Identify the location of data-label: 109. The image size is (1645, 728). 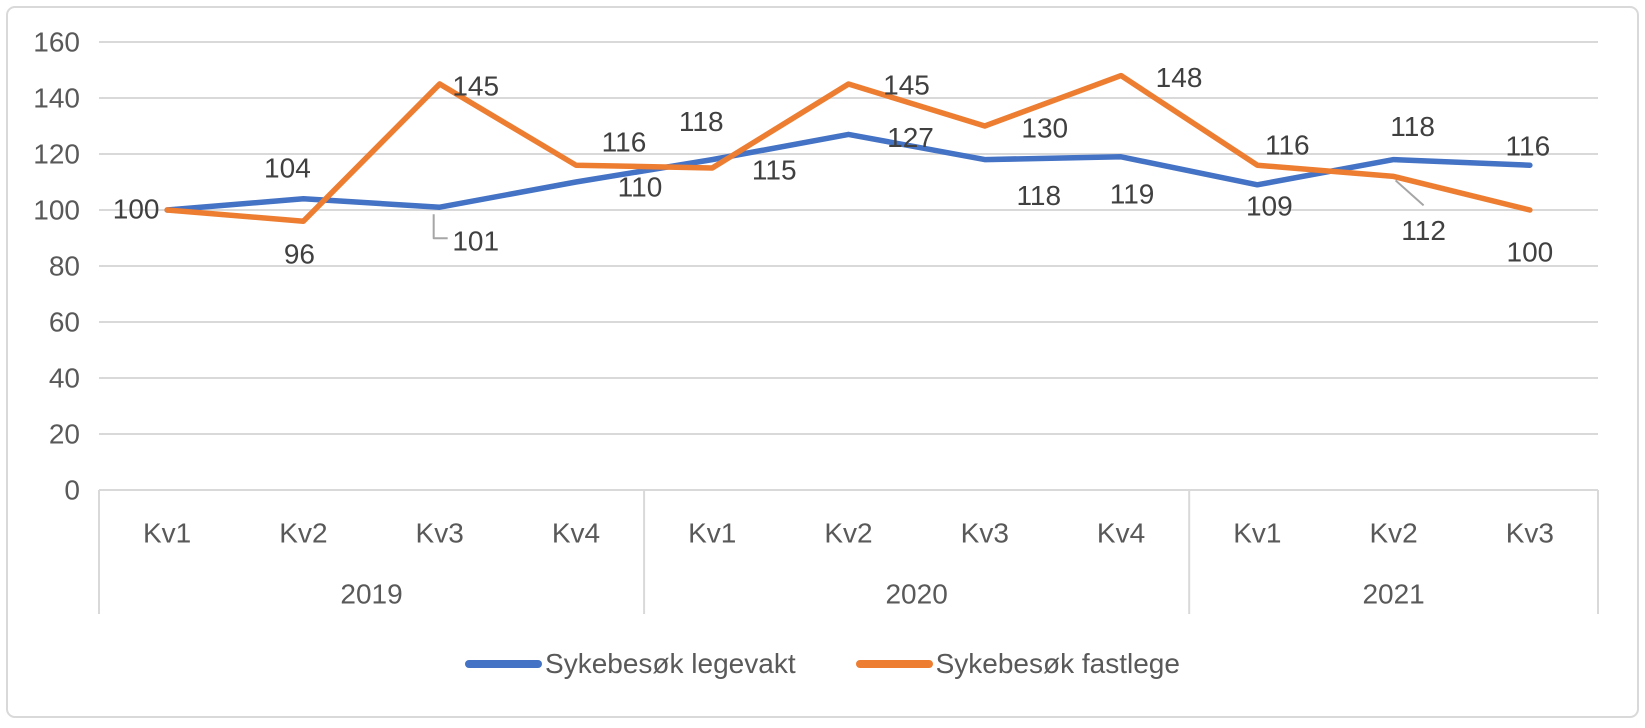
(1269, 205).